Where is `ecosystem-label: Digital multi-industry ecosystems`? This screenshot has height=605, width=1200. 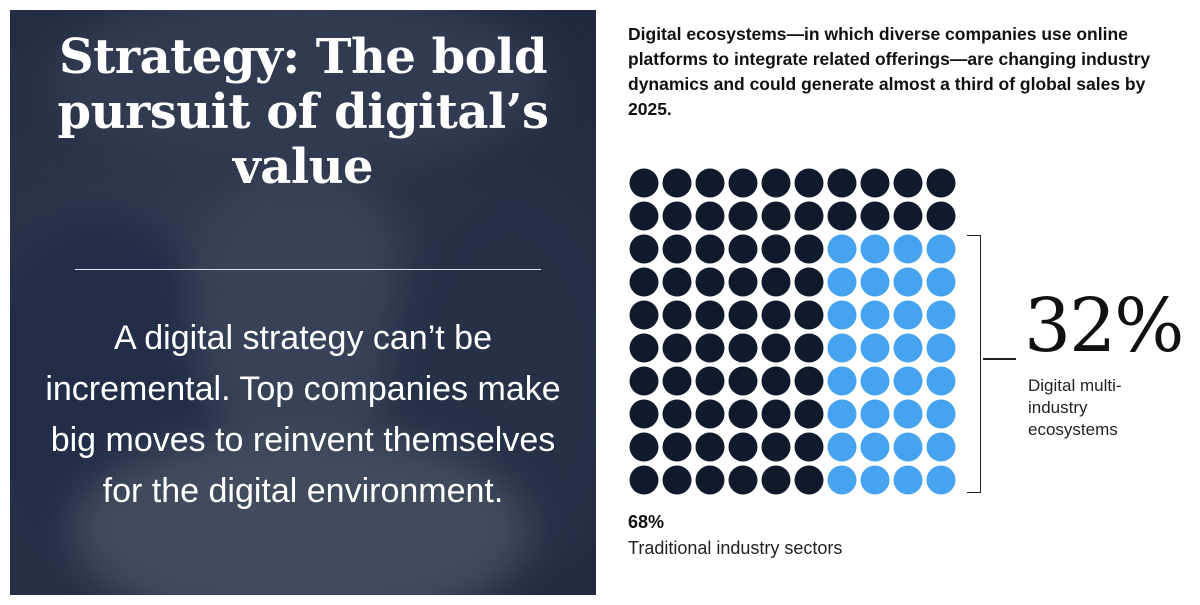
ecosystem-label: Digital multi-industry ecosystems is located at coordinates (1075, 407).